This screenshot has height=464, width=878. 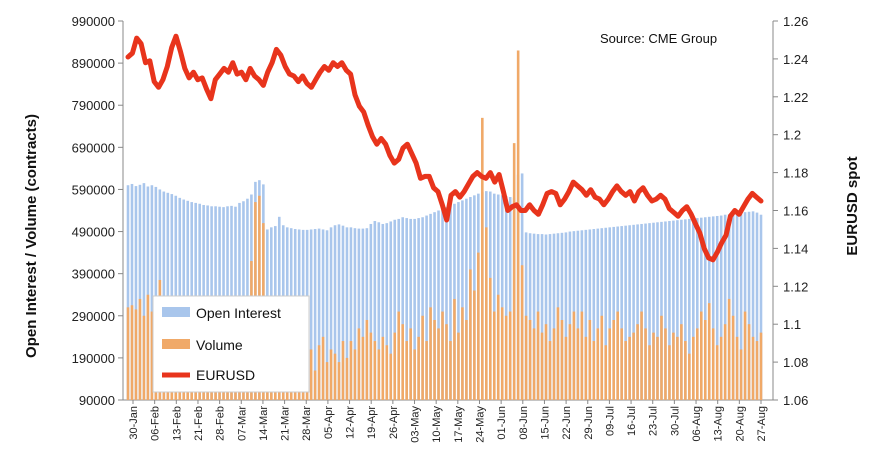 What do you see at coordinates (177, 423) in the screenshot?
I see `x-tick-label: 13-Feb` at bounding box center [177, 423].